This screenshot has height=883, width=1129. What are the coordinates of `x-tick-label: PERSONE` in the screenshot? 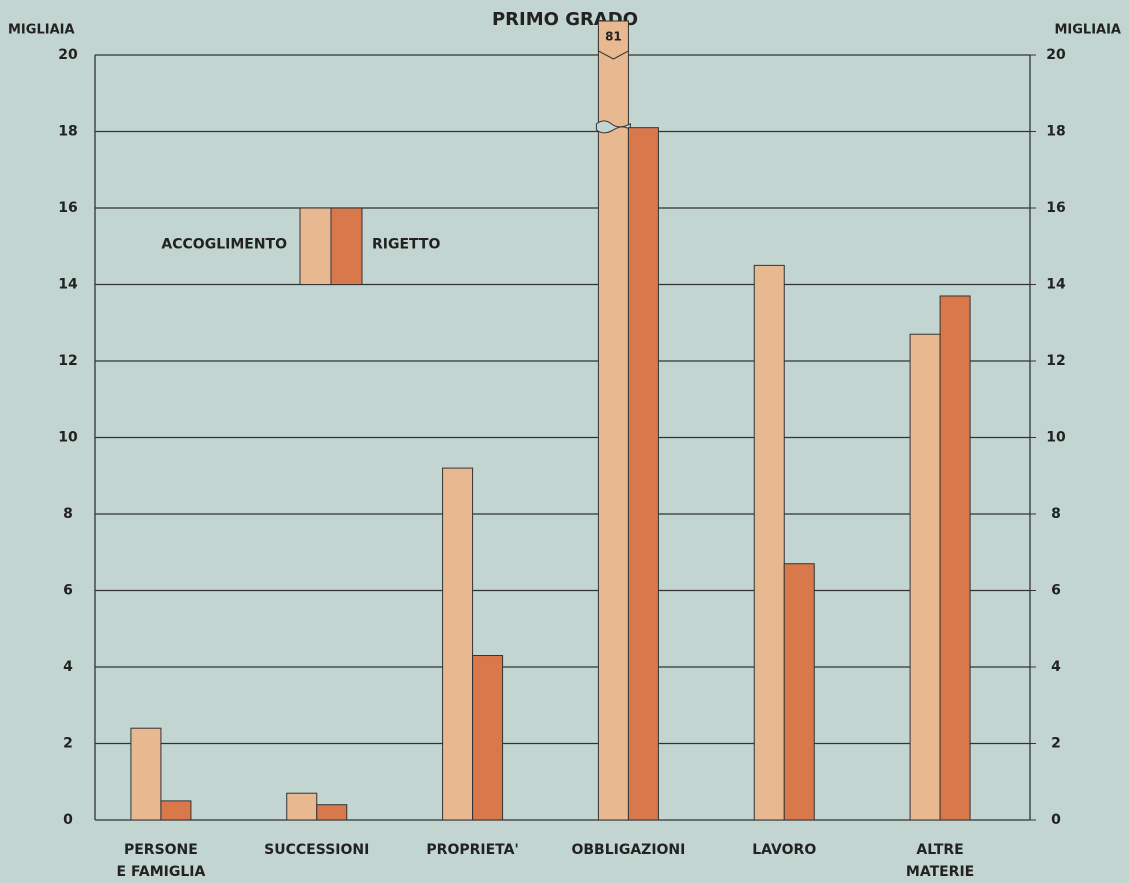 It's located at (161, 850).